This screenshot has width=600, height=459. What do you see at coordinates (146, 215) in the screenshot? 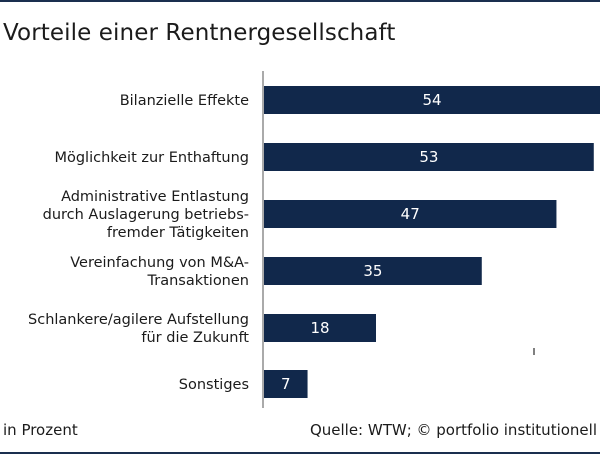
I see `category-label-3-line-2: durch Auslagerung betriebs-` at bounding box center [146, 215].